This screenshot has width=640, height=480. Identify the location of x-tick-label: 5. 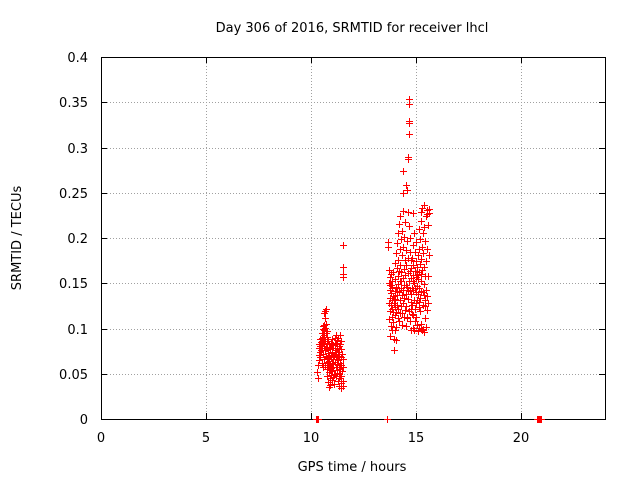
(206, 438).